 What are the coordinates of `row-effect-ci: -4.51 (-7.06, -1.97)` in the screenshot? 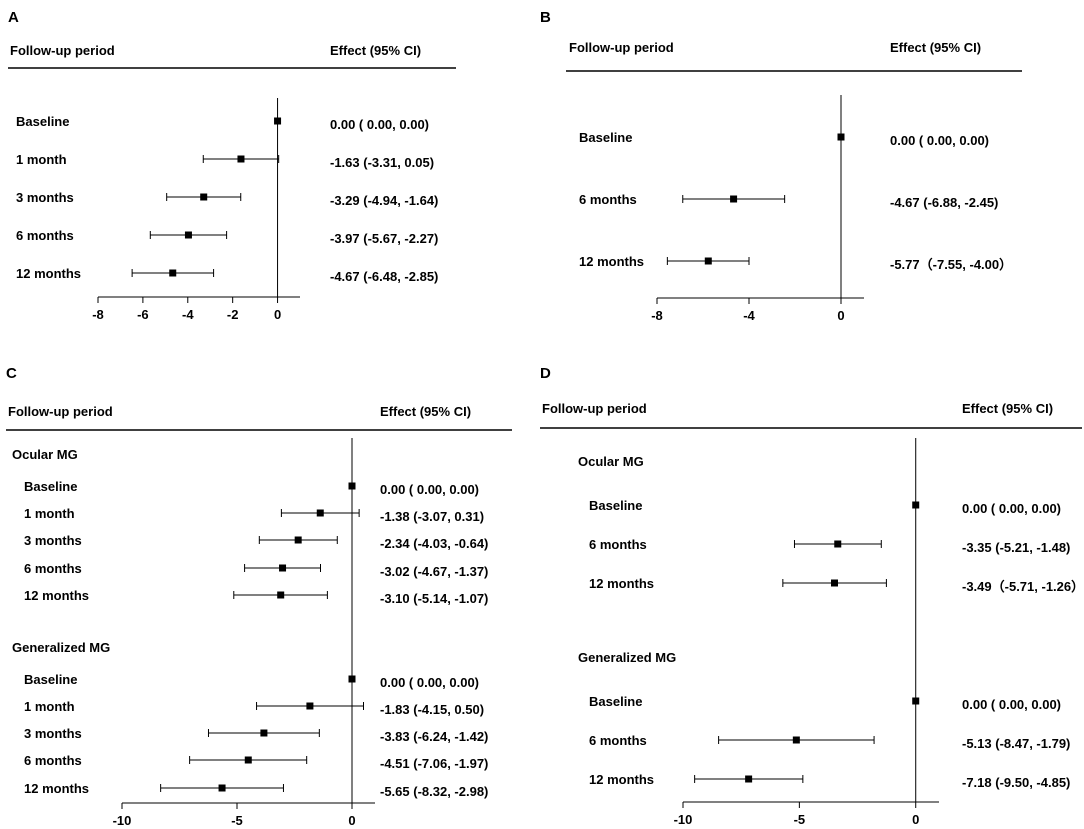 It's located at (434, 763).